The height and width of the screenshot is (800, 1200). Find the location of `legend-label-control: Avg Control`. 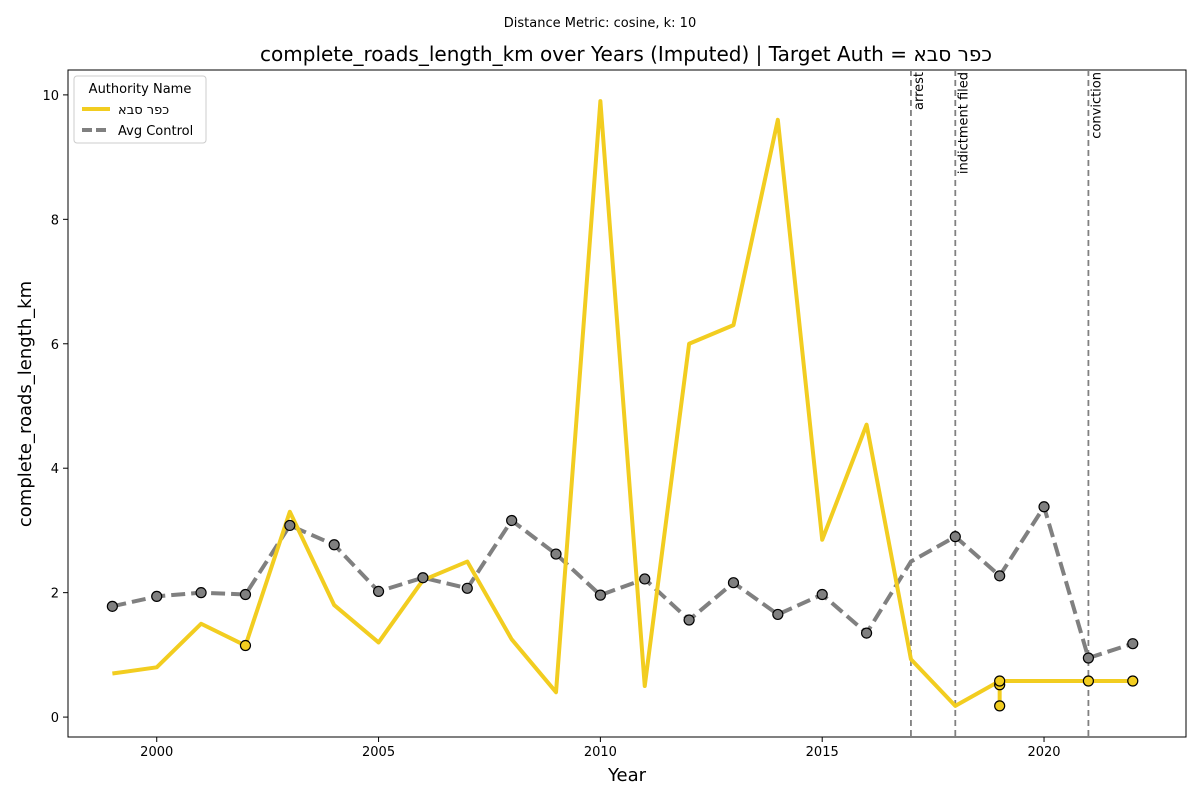

legend-label-control: Avg Control is located at coordinates (155, 131).